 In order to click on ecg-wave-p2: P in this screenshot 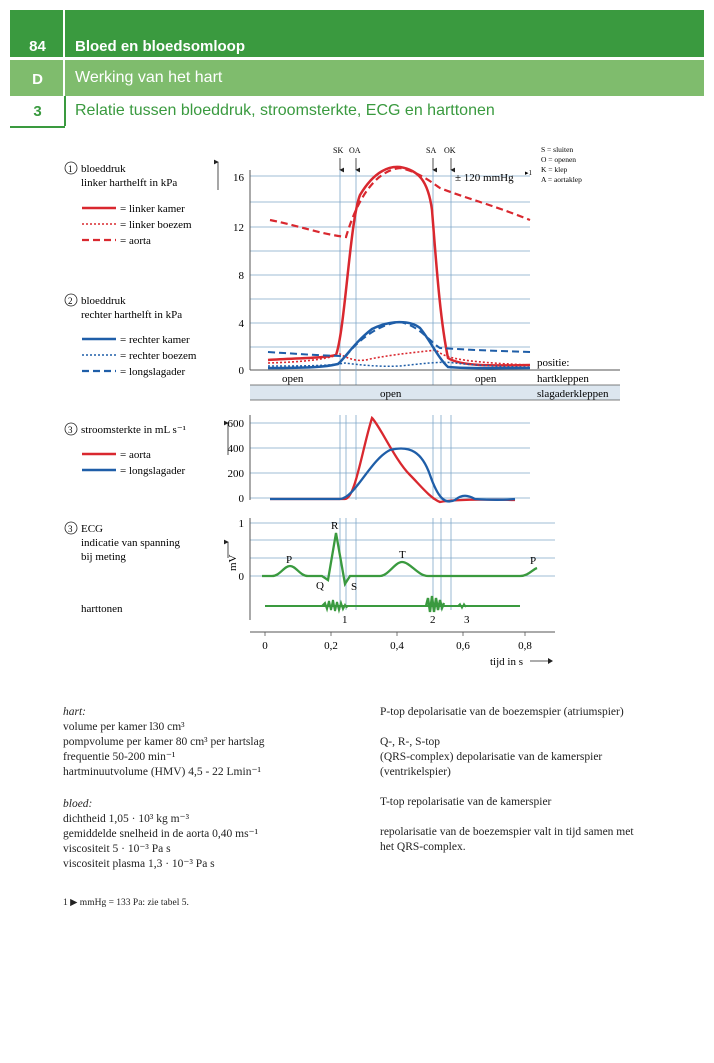, I will do `click(533, 561)`.